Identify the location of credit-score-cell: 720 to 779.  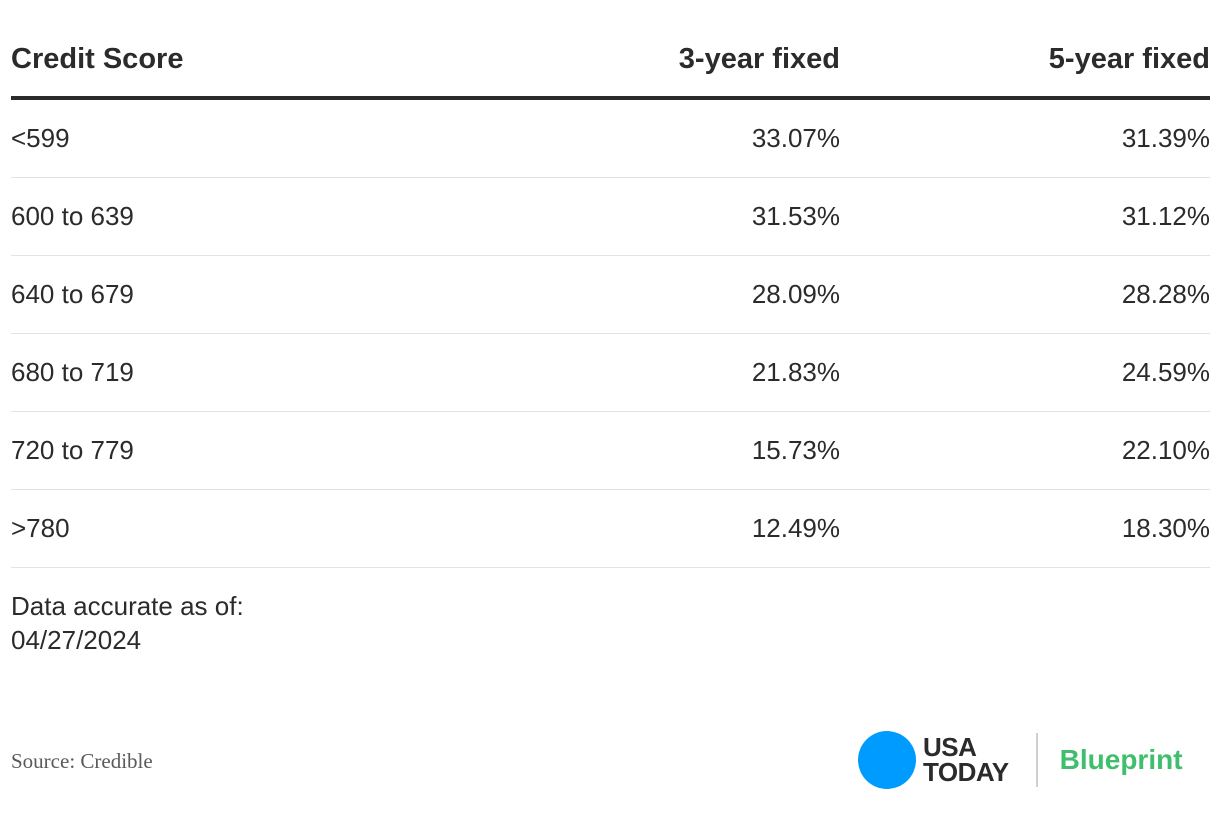
(72, 450).